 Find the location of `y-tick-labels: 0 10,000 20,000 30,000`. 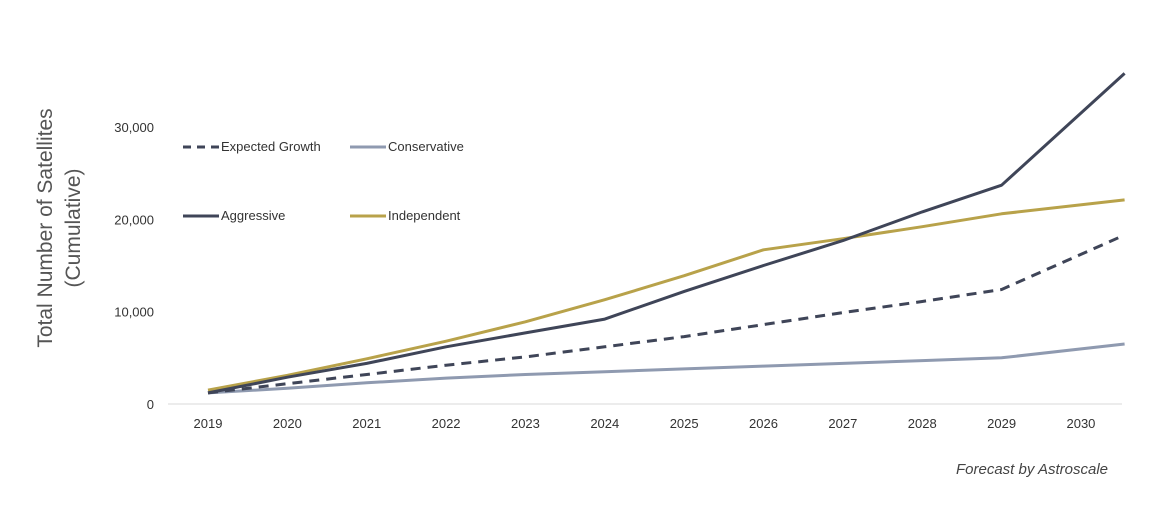

y-tick-labels: 0 10,000 20,000 30,000 is located at coordinates (134, 266).